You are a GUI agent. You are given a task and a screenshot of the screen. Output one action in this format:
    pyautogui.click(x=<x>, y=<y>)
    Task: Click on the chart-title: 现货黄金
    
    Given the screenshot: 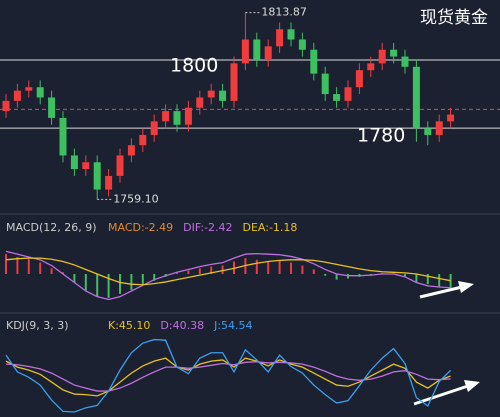 What is the action you would take?
    pyautogui.click(x=454, y=18)
    